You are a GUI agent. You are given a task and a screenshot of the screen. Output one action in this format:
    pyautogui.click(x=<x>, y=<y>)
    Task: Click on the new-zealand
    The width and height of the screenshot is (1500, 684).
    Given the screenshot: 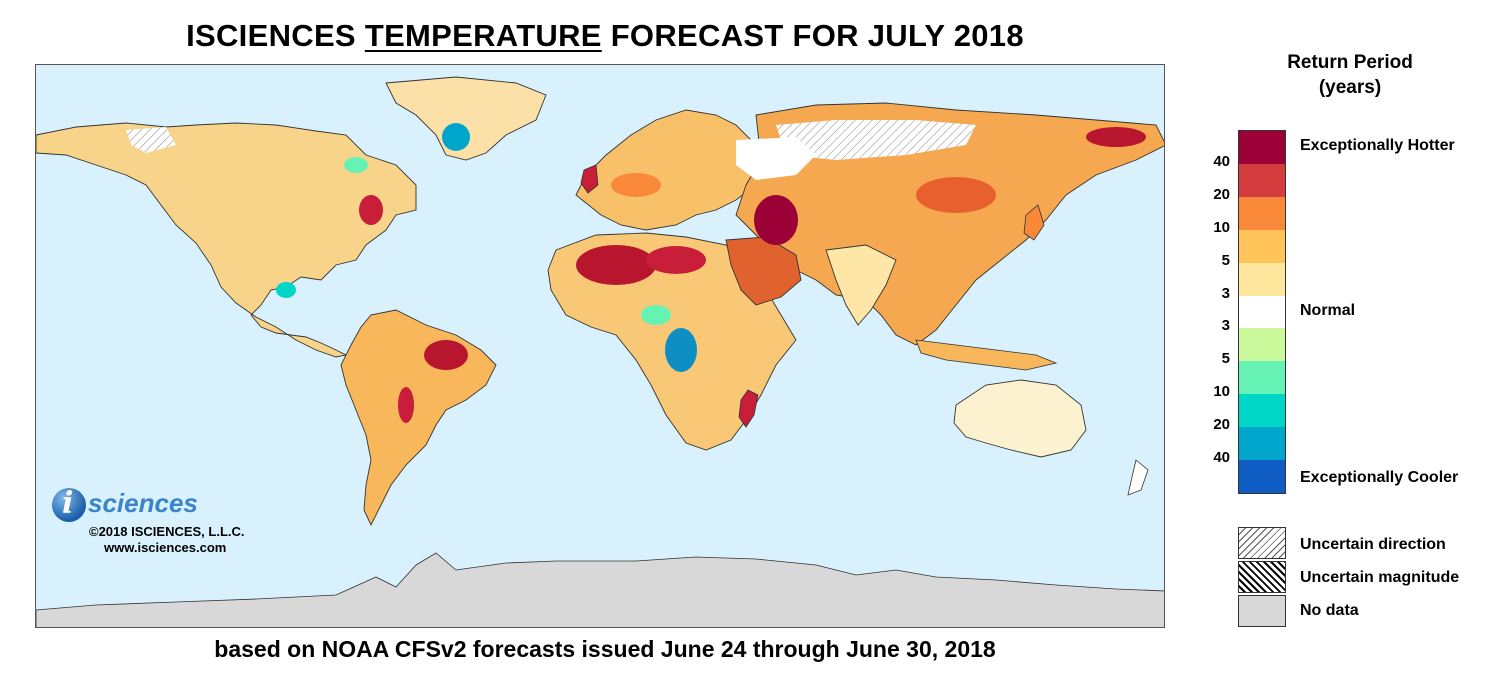 What is the action you would take?
    pyautogui.click(x=1138, y=477)
    